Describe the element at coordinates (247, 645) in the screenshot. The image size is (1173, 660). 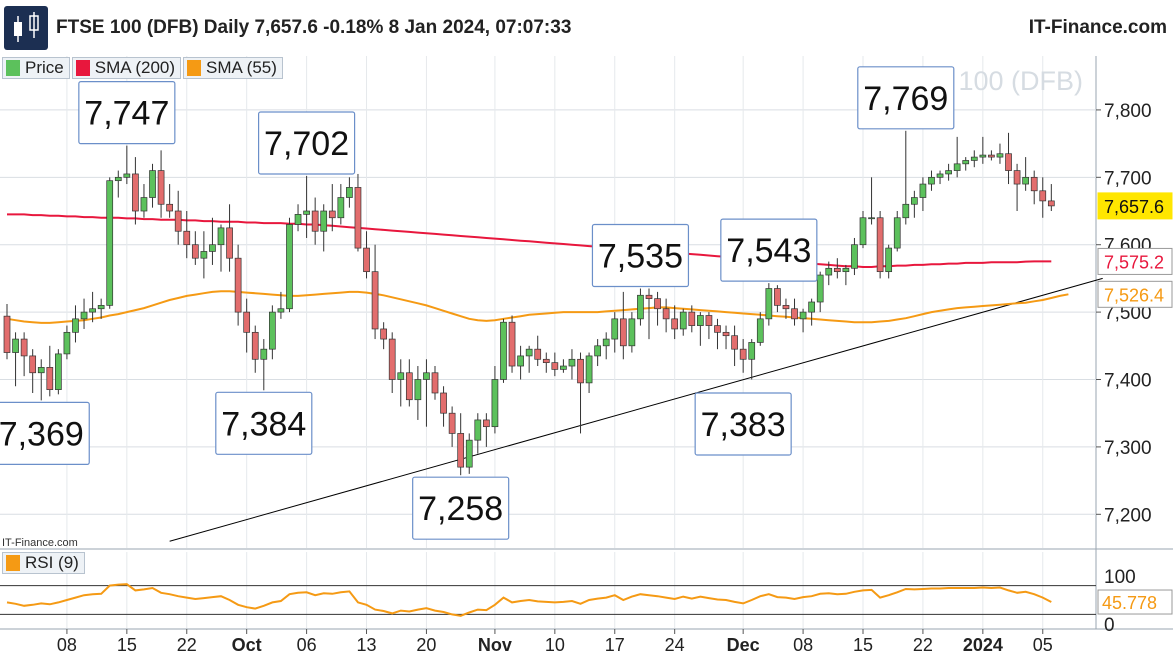
I see `x-tick-label: Oct` at that location.